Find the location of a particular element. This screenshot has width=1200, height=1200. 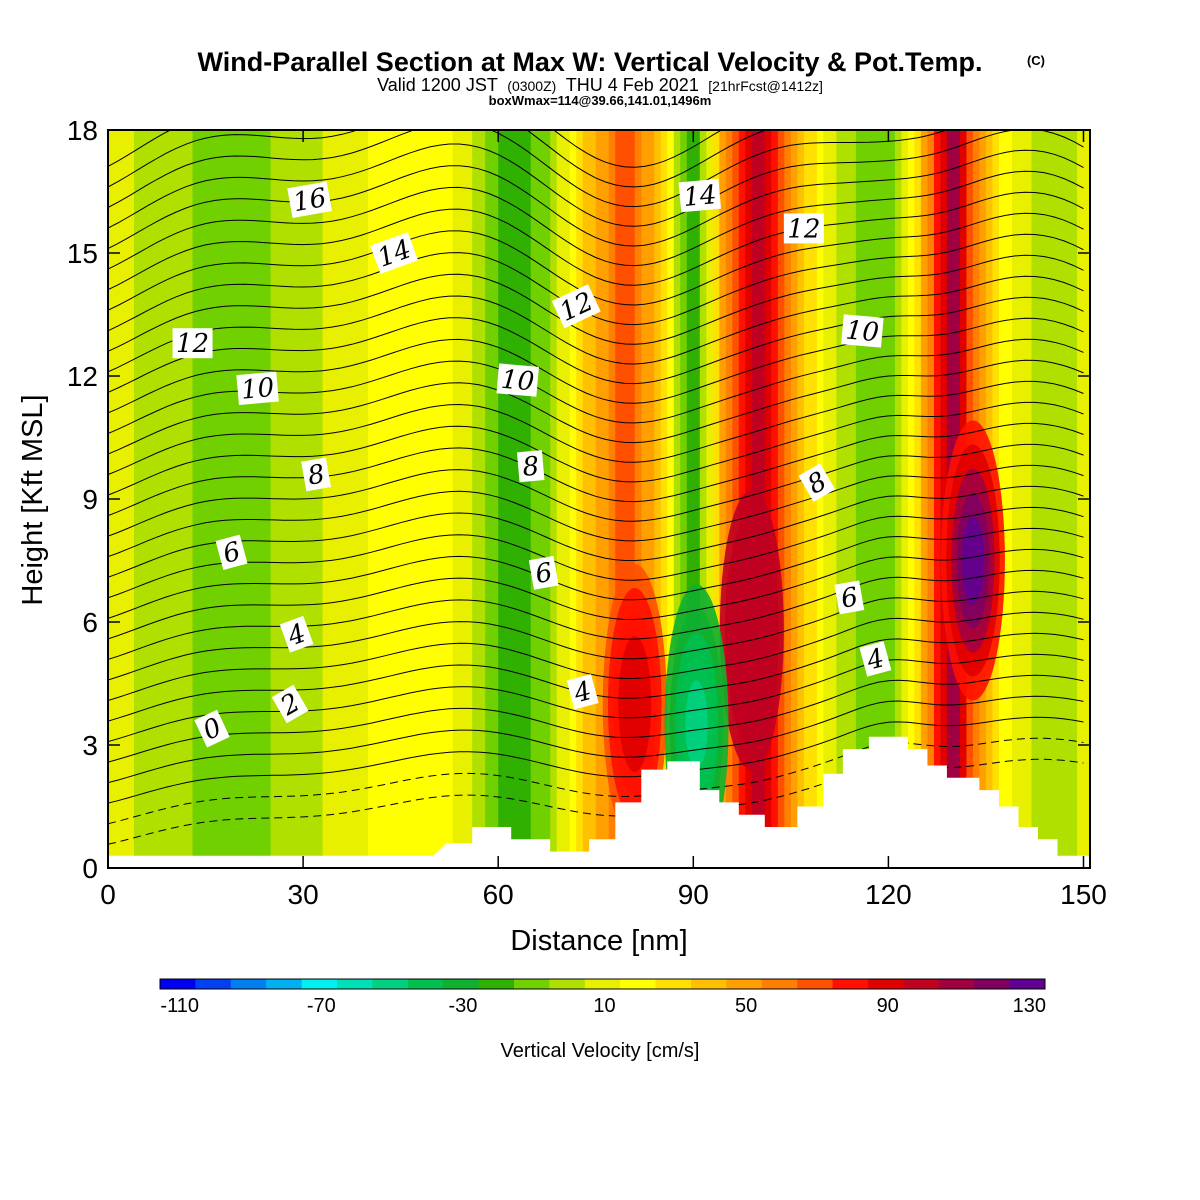

contour-label: 6 is located at coordinates (231, 552).